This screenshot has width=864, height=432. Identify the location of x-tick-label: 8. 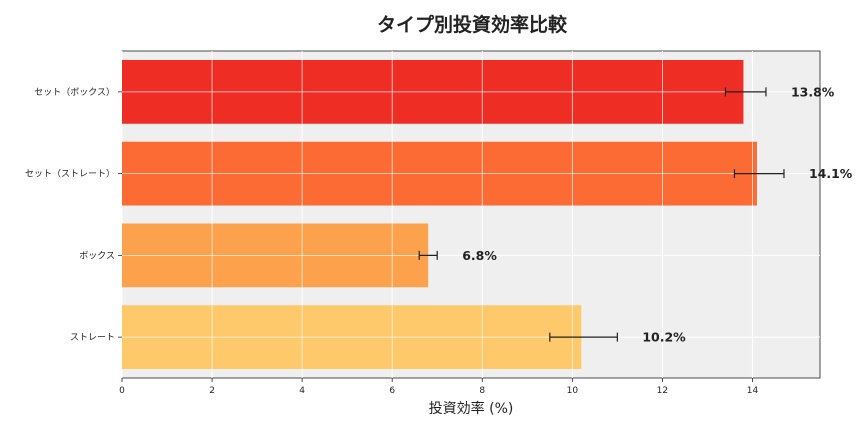
(482, 391).